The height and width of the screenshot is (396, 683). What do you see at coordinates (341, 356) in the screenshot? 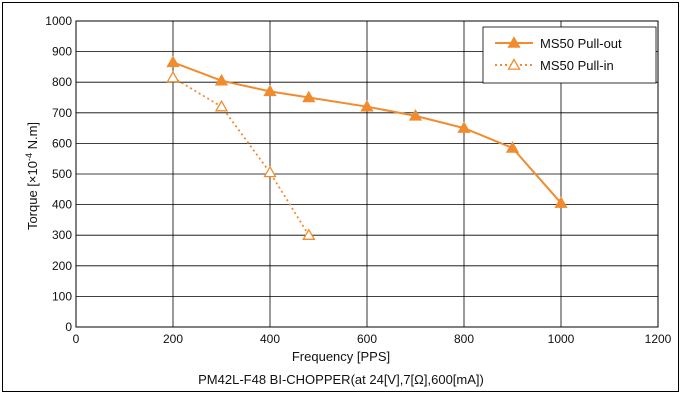
I see `x-axis-title: Frequency [PPS]` at bounding box center [341, 356].